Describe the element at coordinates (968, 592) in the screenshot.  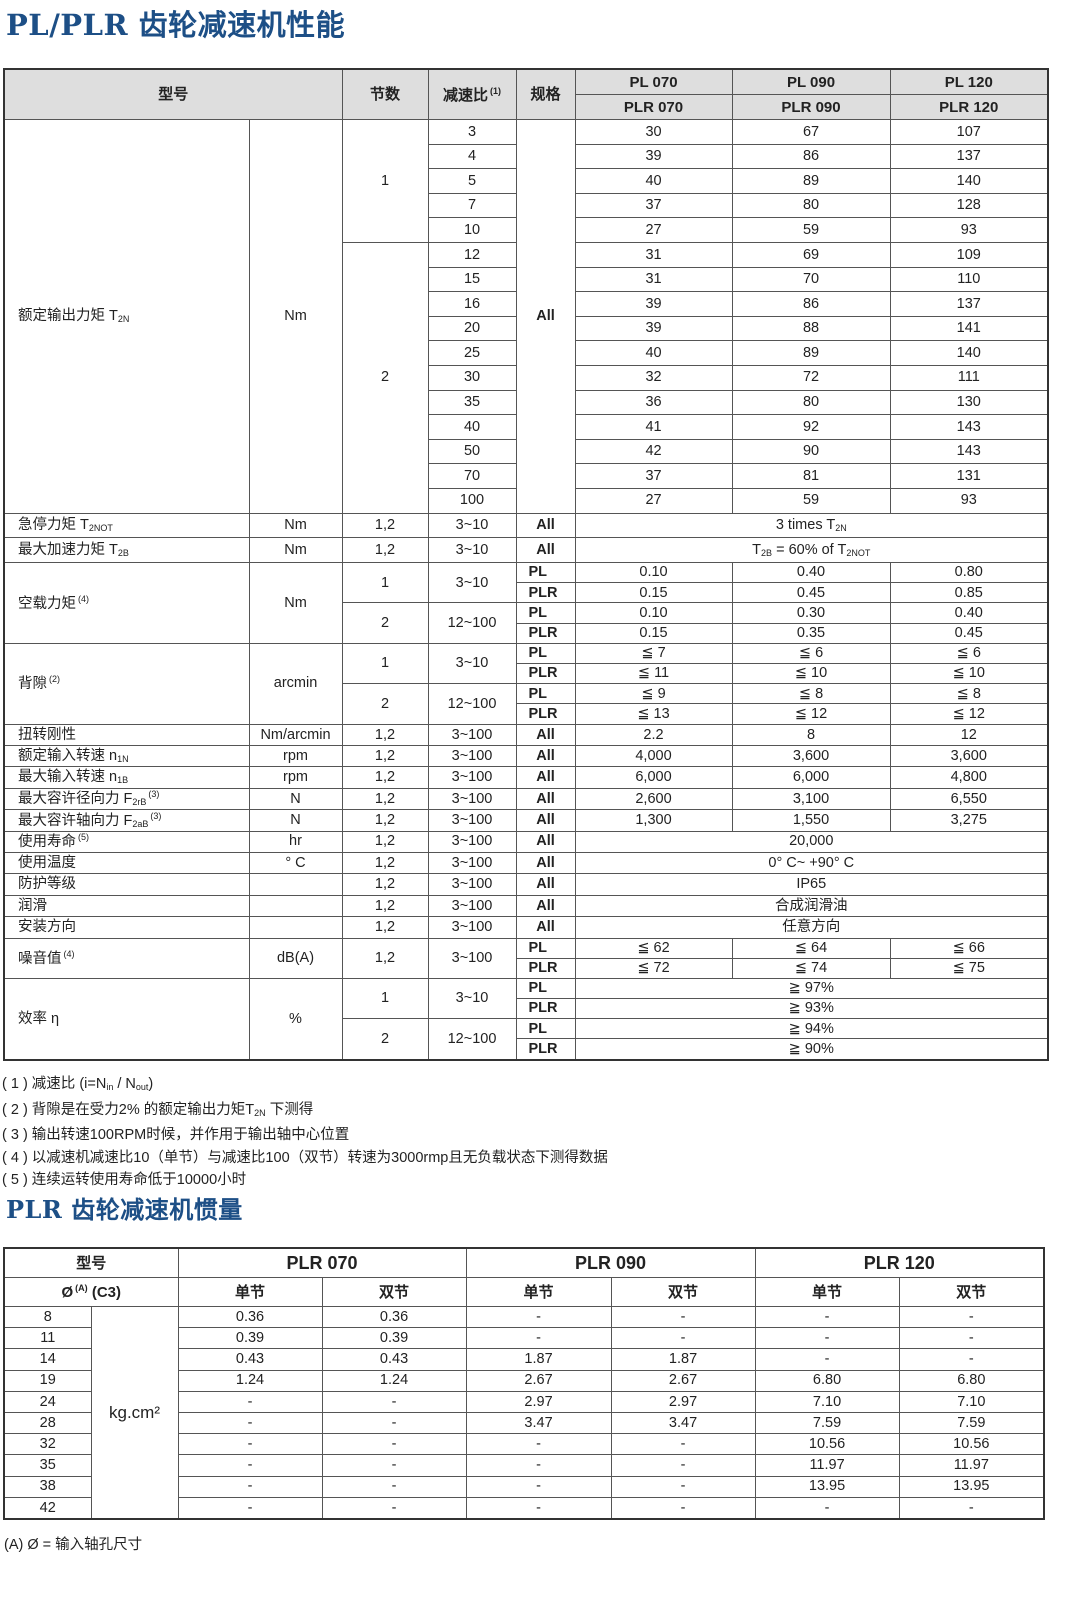
I see `text: 0.85` at that location.